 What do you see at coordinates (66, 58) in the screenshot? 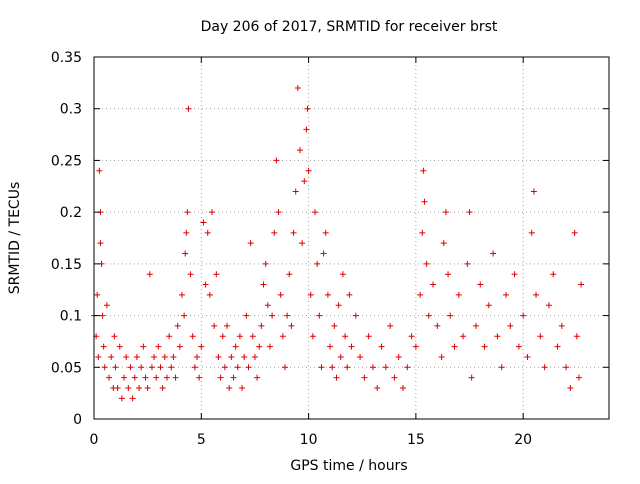
I see `y-tick-label: 0.35` at bounding box center [66, 58].